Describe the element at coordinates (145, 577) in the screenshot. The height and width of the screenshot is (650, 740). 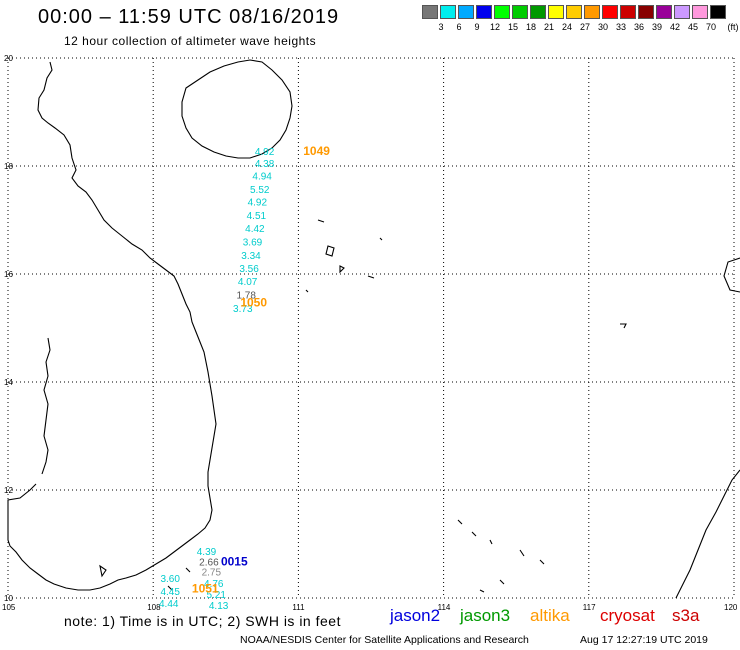
I see `mekong-delta-islands` at that location.